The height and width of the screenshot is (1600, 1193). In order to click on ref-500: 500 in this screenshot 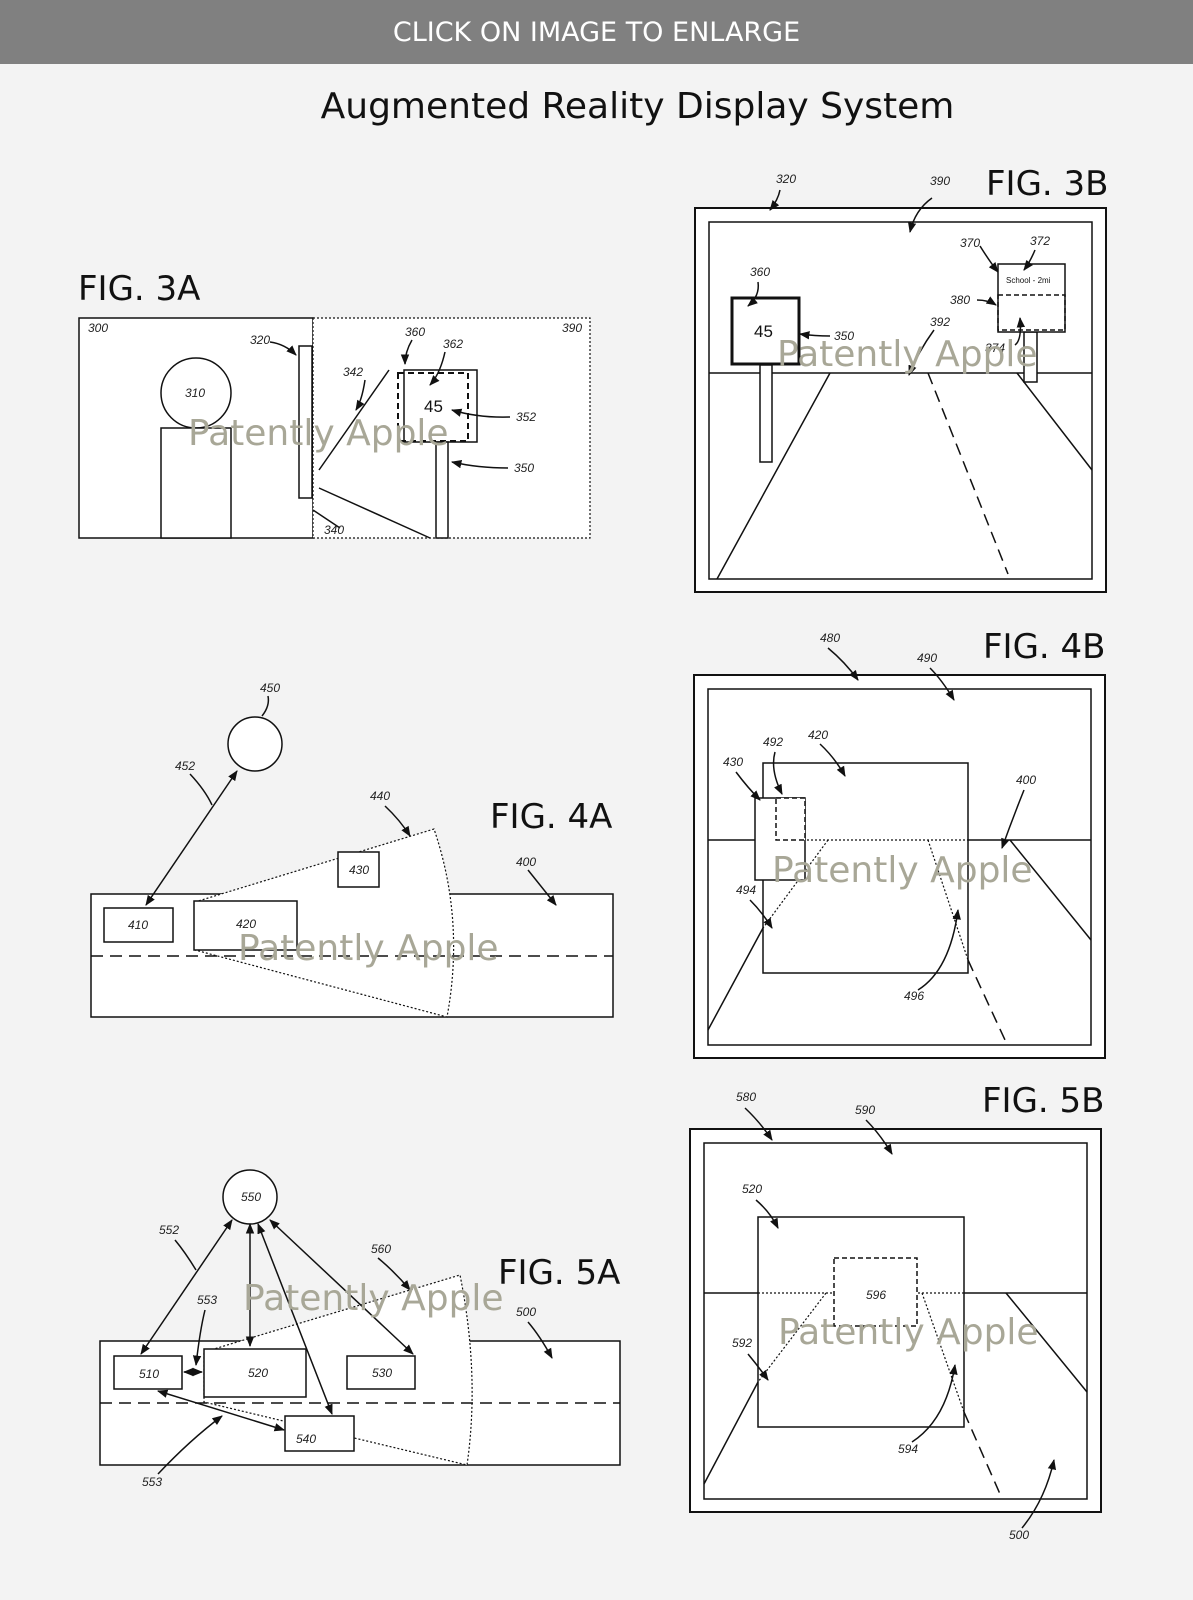, I will do `click(526, 1312)`.